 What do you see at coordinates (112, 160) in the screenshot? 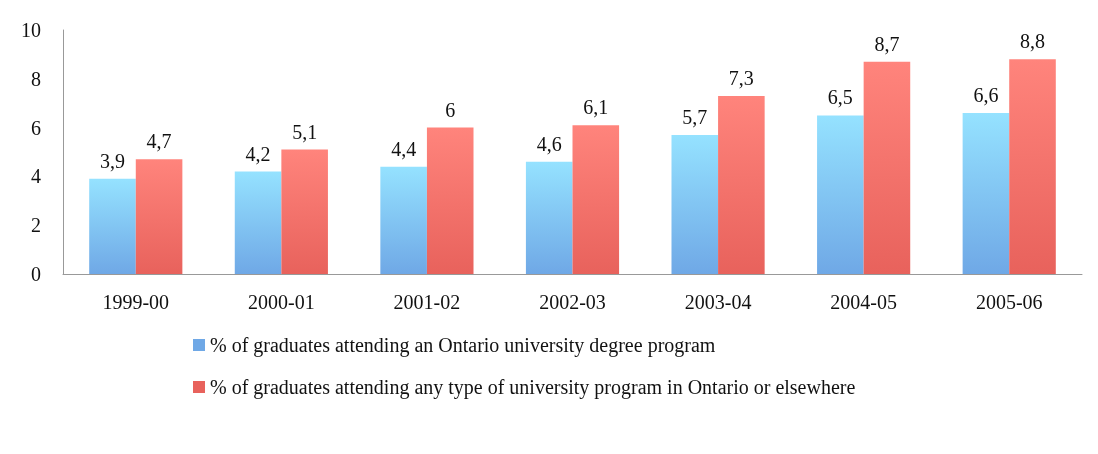
I see `data-label: 3,9` at bounding box center [112, 160].